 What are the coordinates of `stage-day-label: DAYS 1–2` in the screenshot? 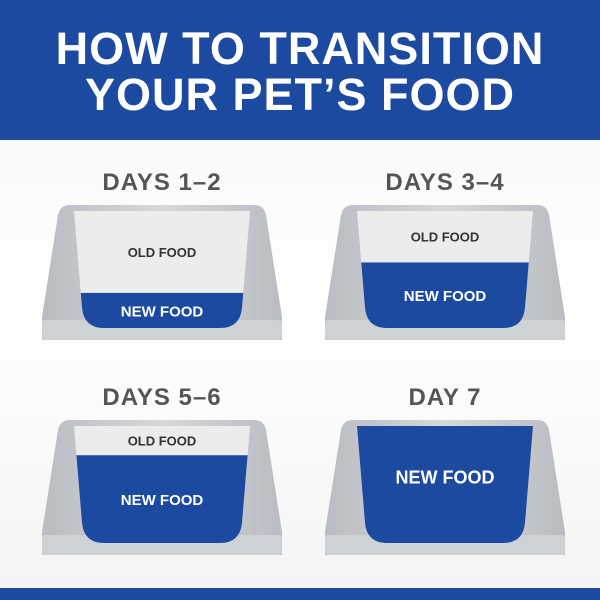 It's located at (162, 182).